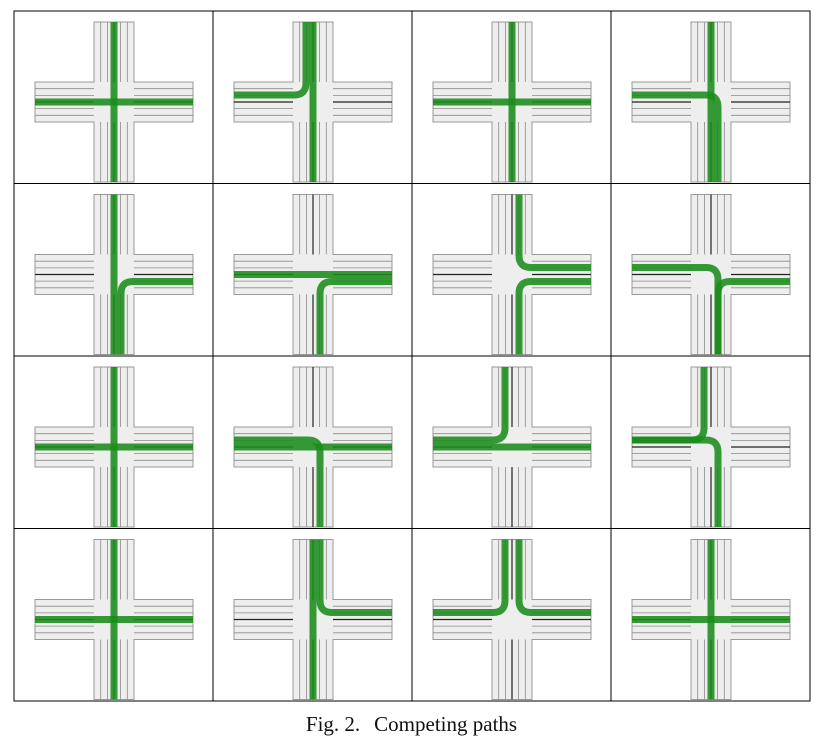 The height and width of the screenshot is (754, 823). I want to click on panel-r3-c4, so click(710, 442).